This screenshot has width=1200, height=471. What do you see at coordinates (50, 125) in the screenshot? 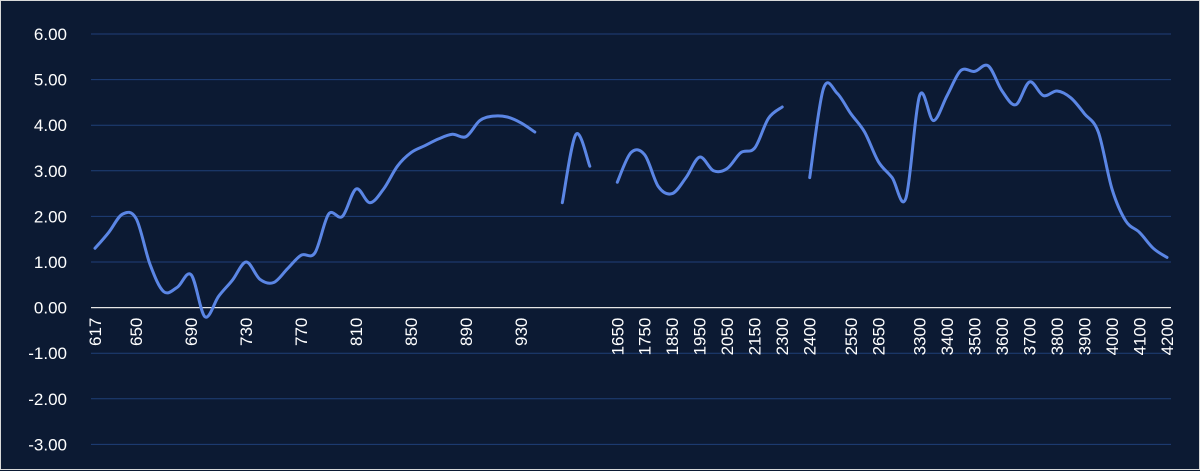
I see `y-tick-label: 4.00` at bounding box center [50, 125].